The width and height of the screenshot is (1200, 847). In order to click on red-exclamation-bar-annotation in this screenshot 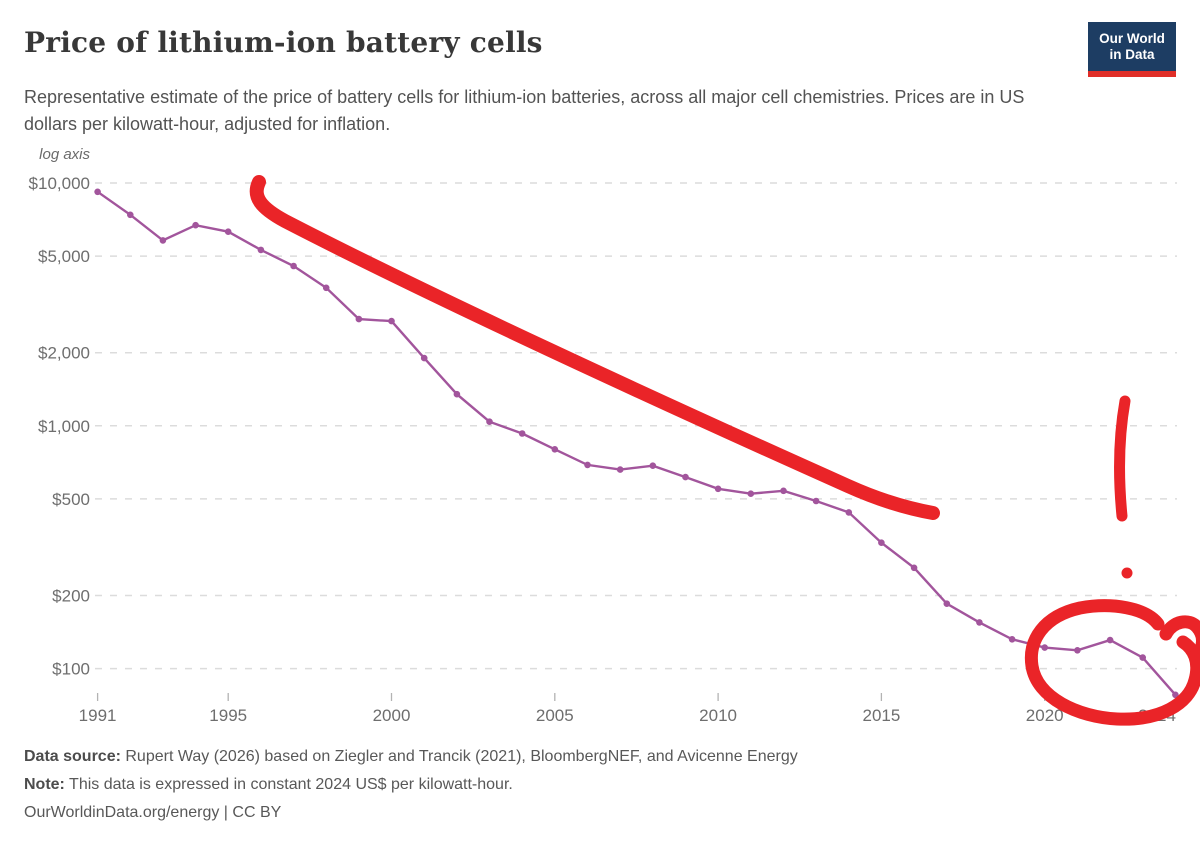, I will do `click(1122, 458)`.